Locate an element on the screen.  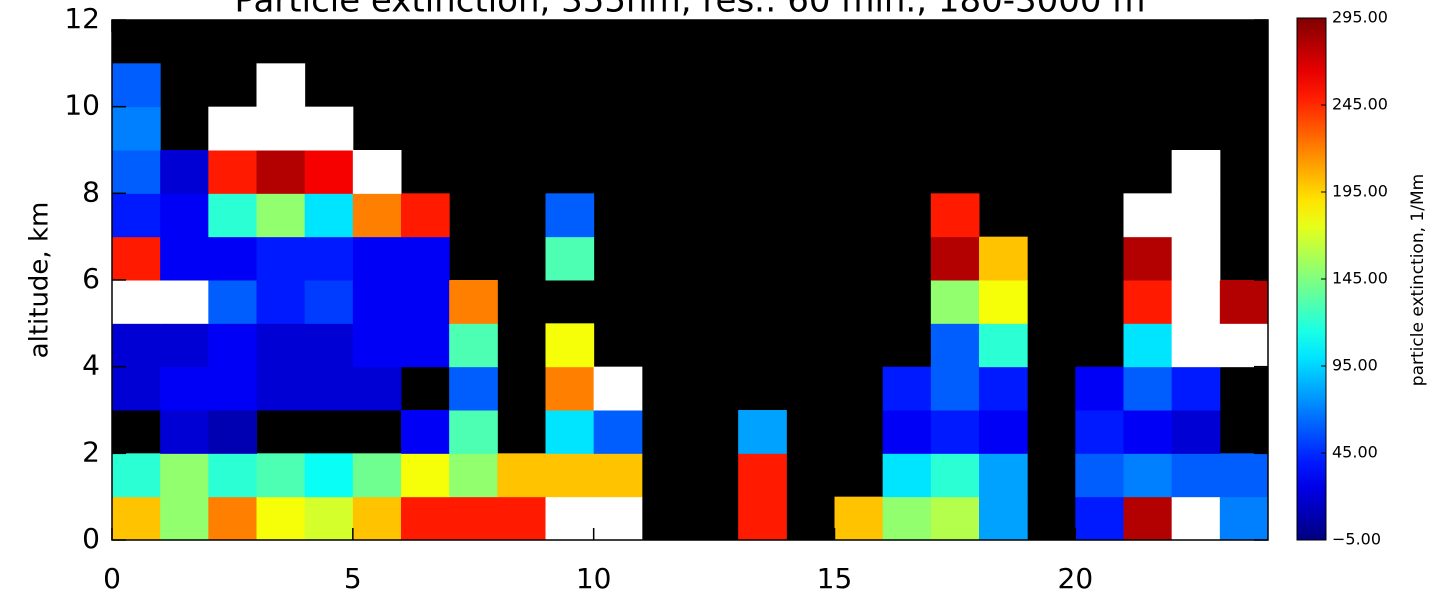
x-tick-label: 5 is located at coordinates (353, 578).